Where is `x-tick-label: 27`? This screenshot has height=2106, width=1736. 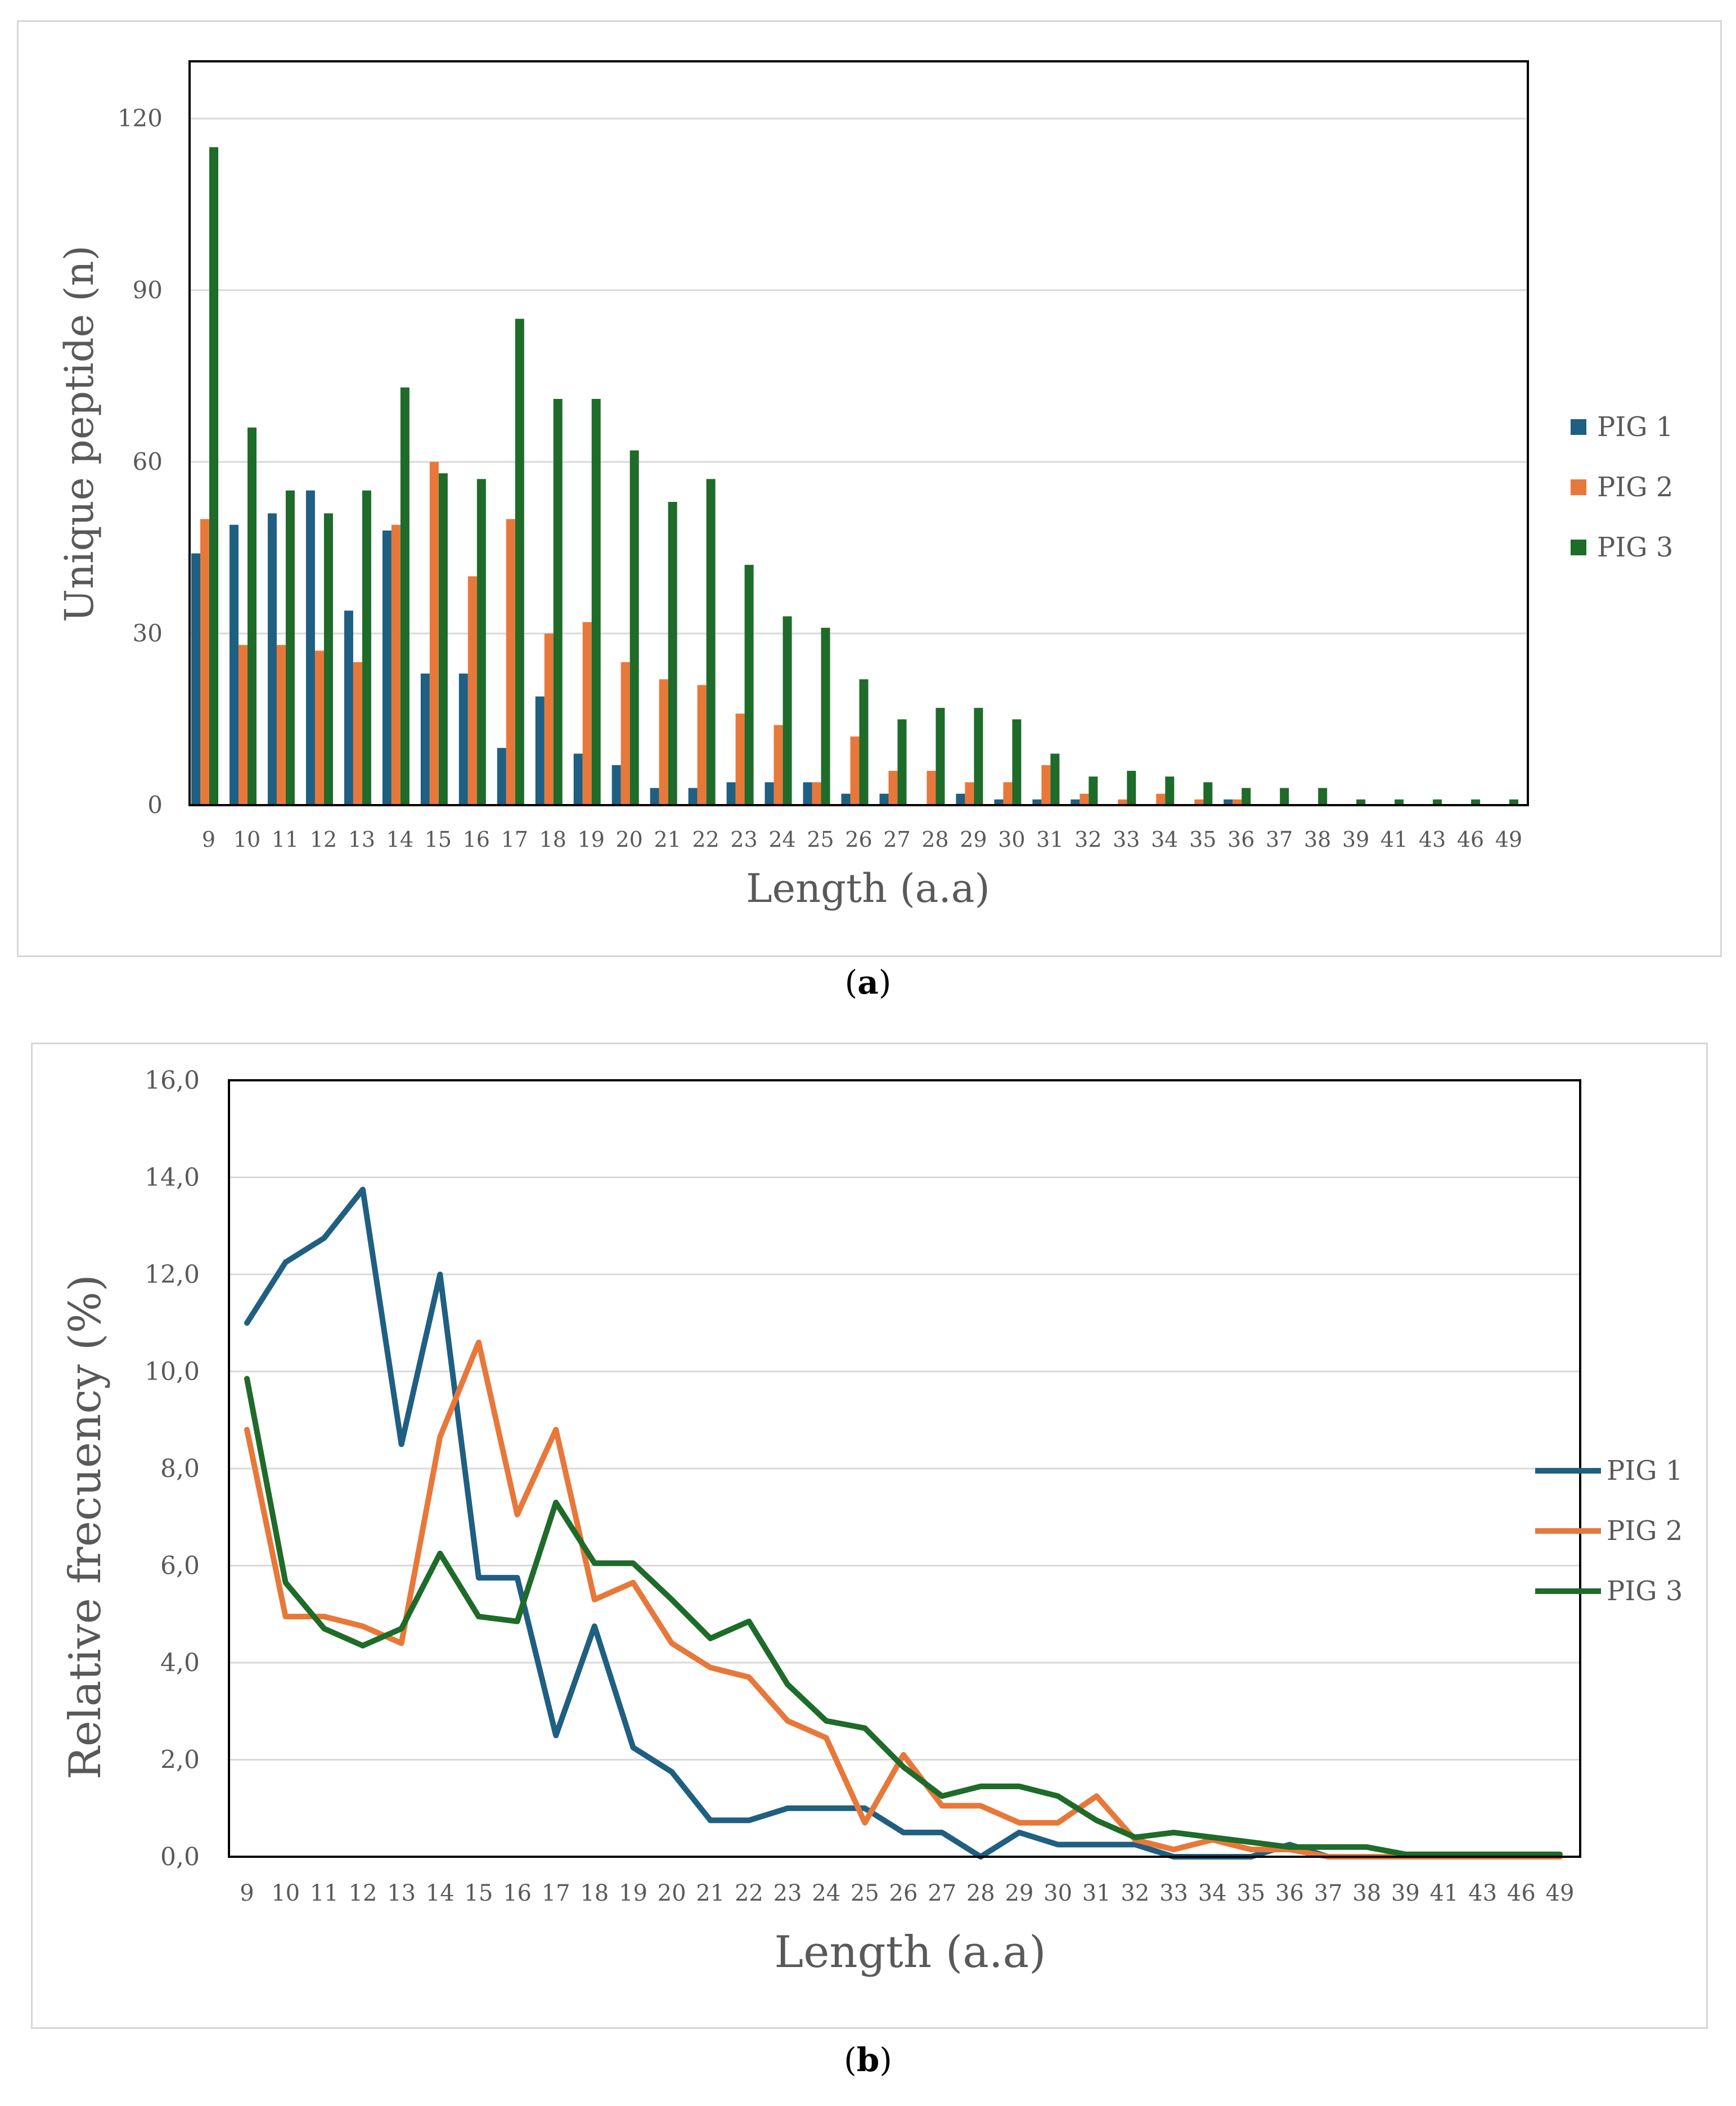 x-tick-label: 27 is located at coordinates (897, 840).